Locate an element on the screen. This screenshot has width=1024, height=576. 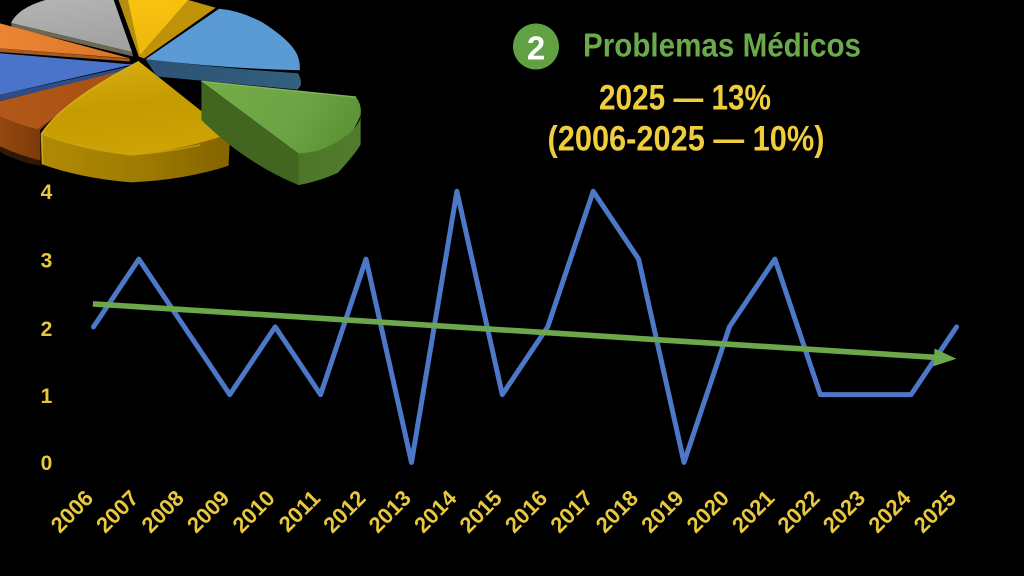
svg-text: (2006-2025 — 10%) is located at coordinates (686, 139).